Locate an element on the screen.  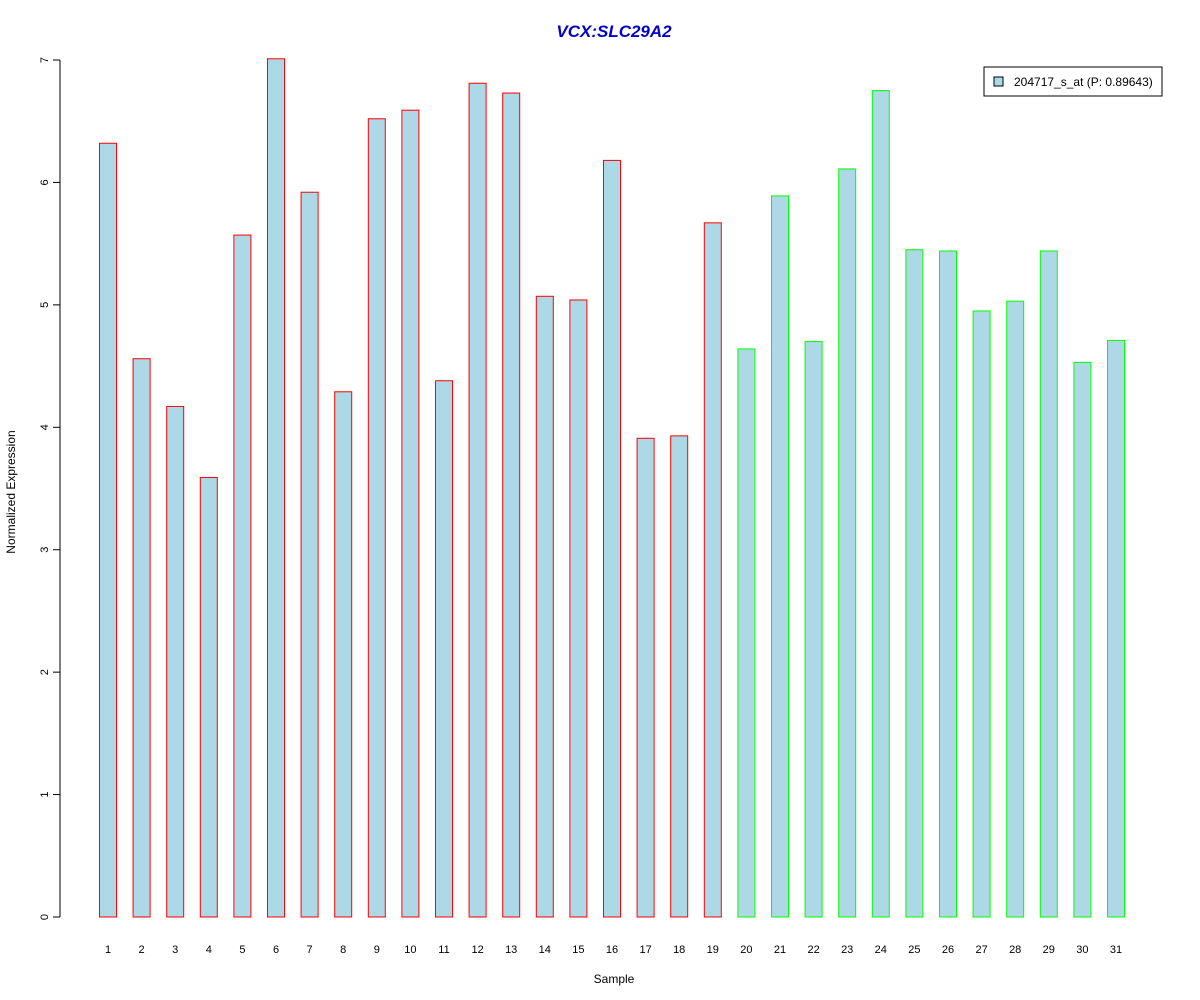
x-axis-title: Sample is located at coordinates (614, 979).